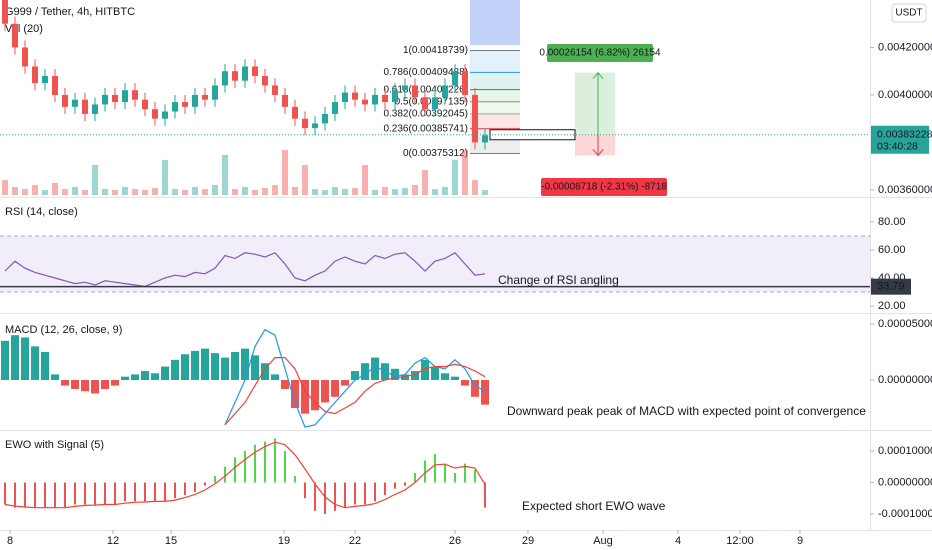 Image resolution: width=932 pixels, height=550 pixels. Describe the element at coordinates (245, 270) in the screenshot. I see `rsi-line` at that location.